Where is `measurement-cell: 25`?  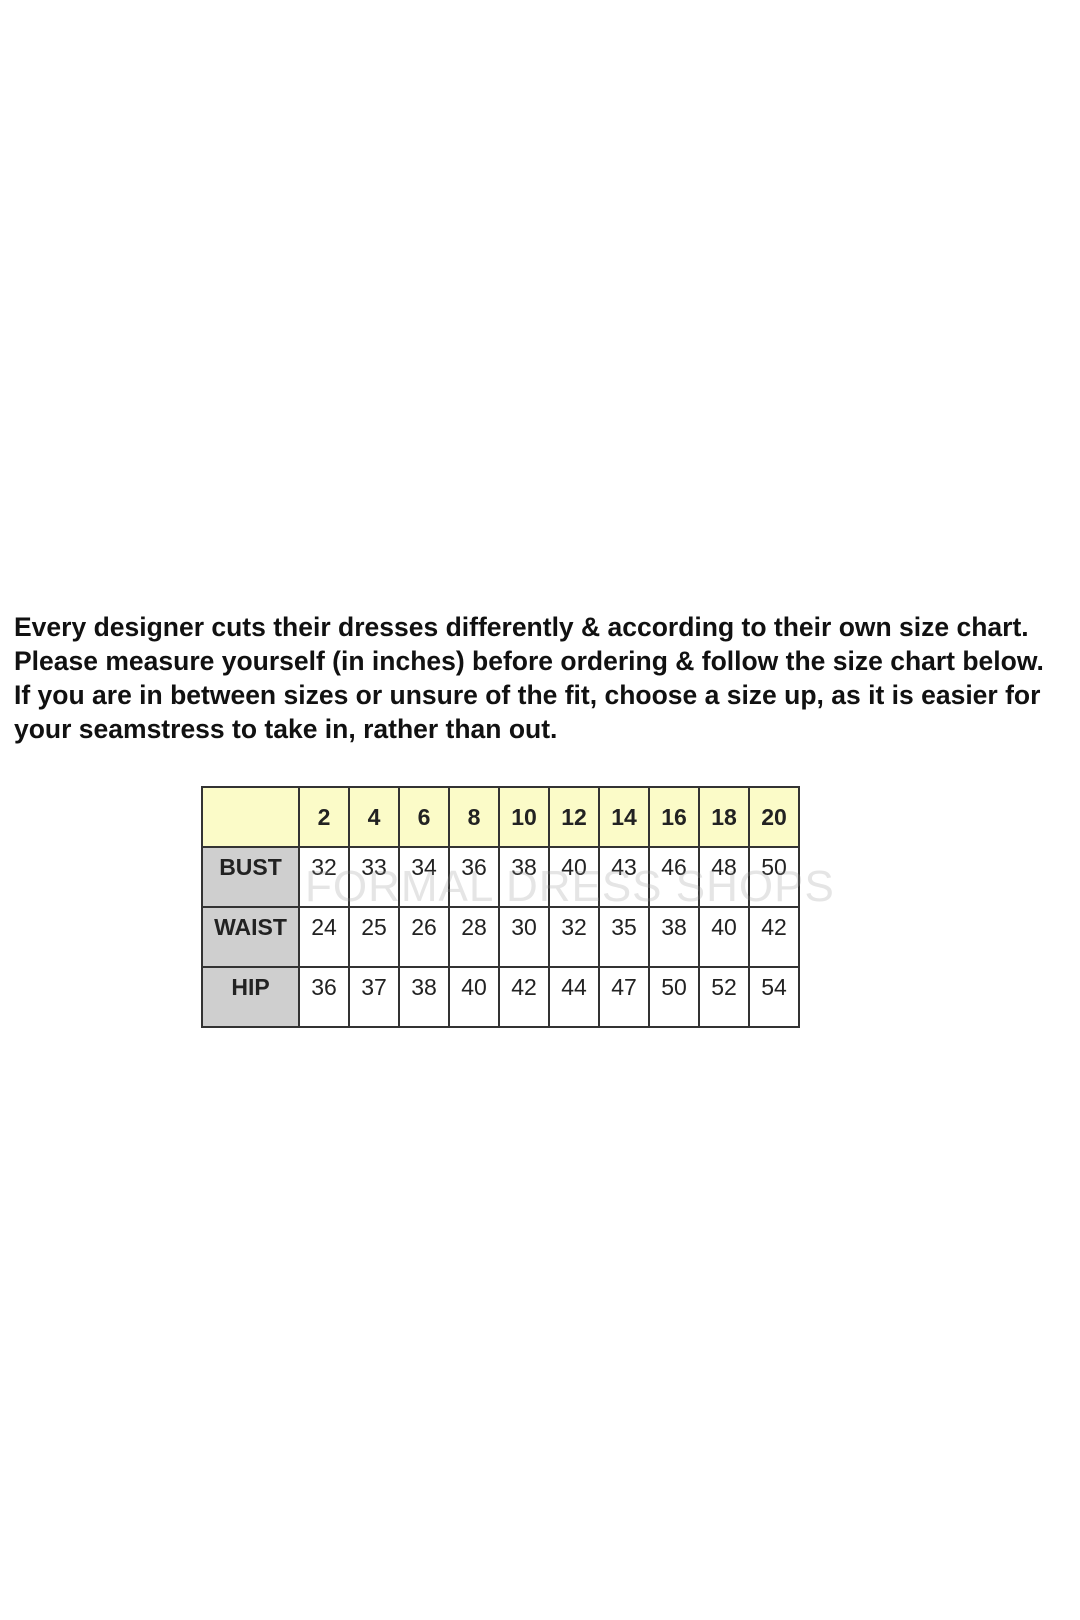 measurement-cell: 25 is located at coordinates (374, 937).